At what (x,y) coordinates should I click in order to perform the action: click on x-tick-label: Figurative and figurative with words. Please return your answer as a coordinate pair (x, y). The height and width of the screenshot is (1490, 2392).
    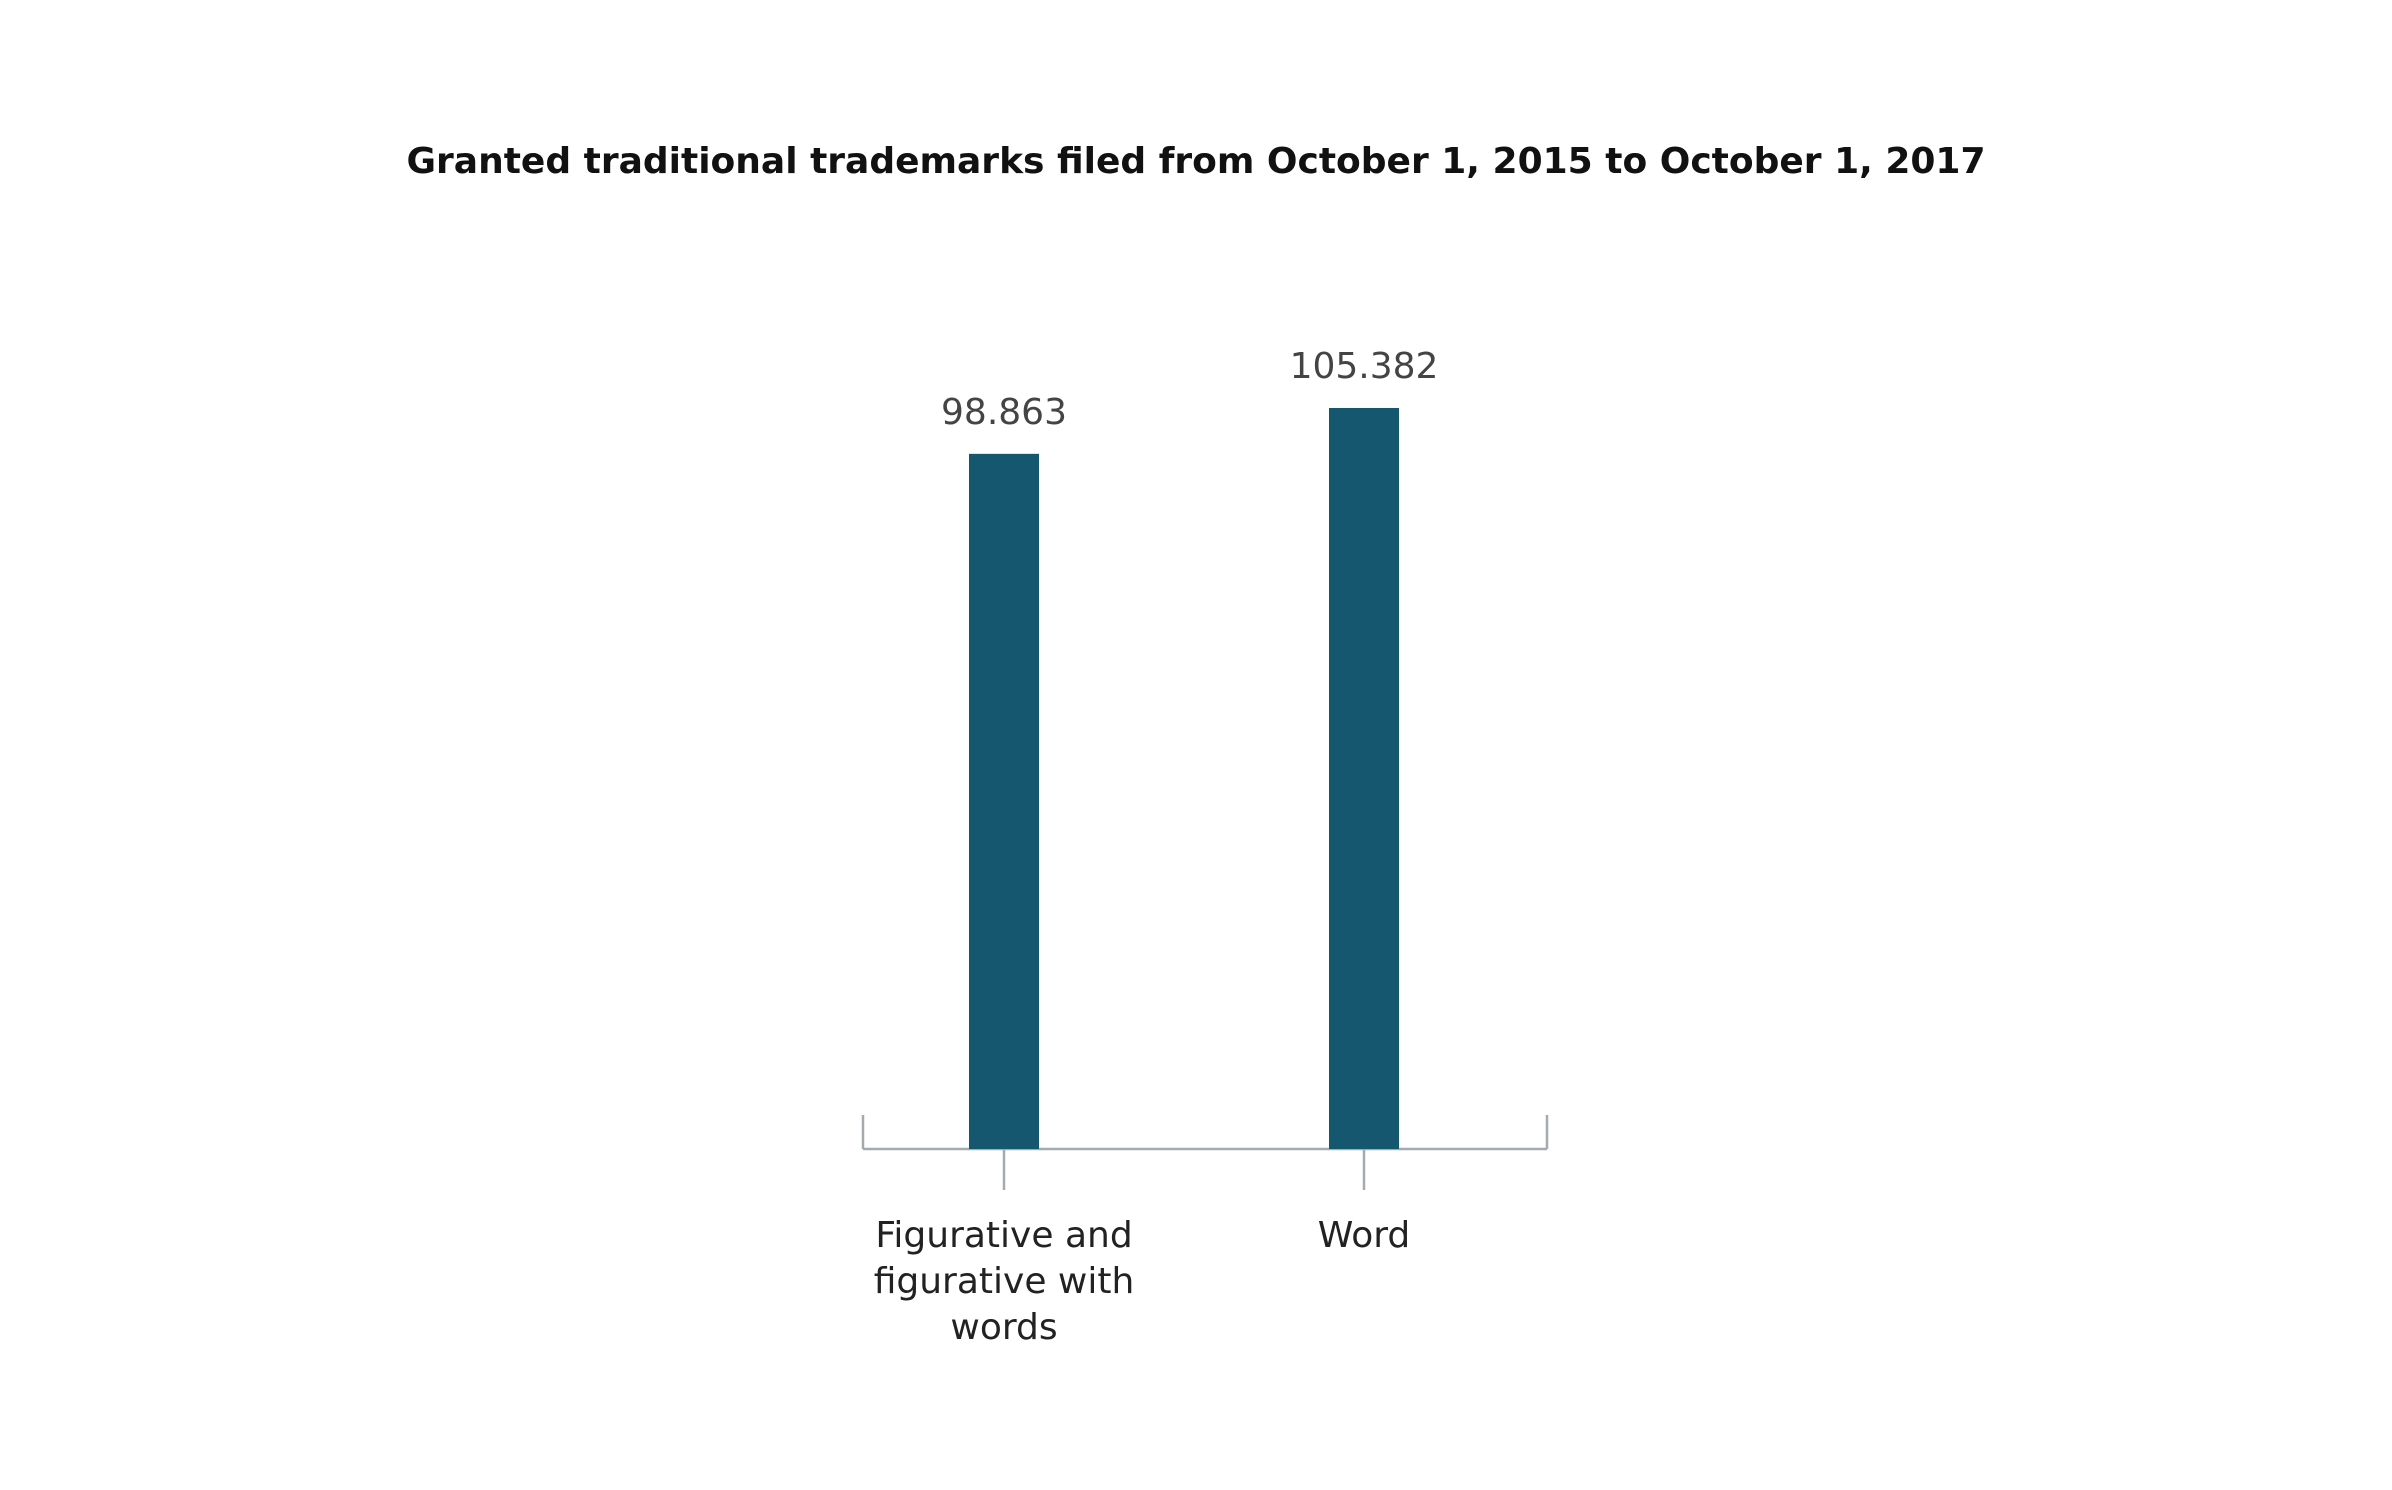
    Looking at the image, I should click on (1004, 1281).